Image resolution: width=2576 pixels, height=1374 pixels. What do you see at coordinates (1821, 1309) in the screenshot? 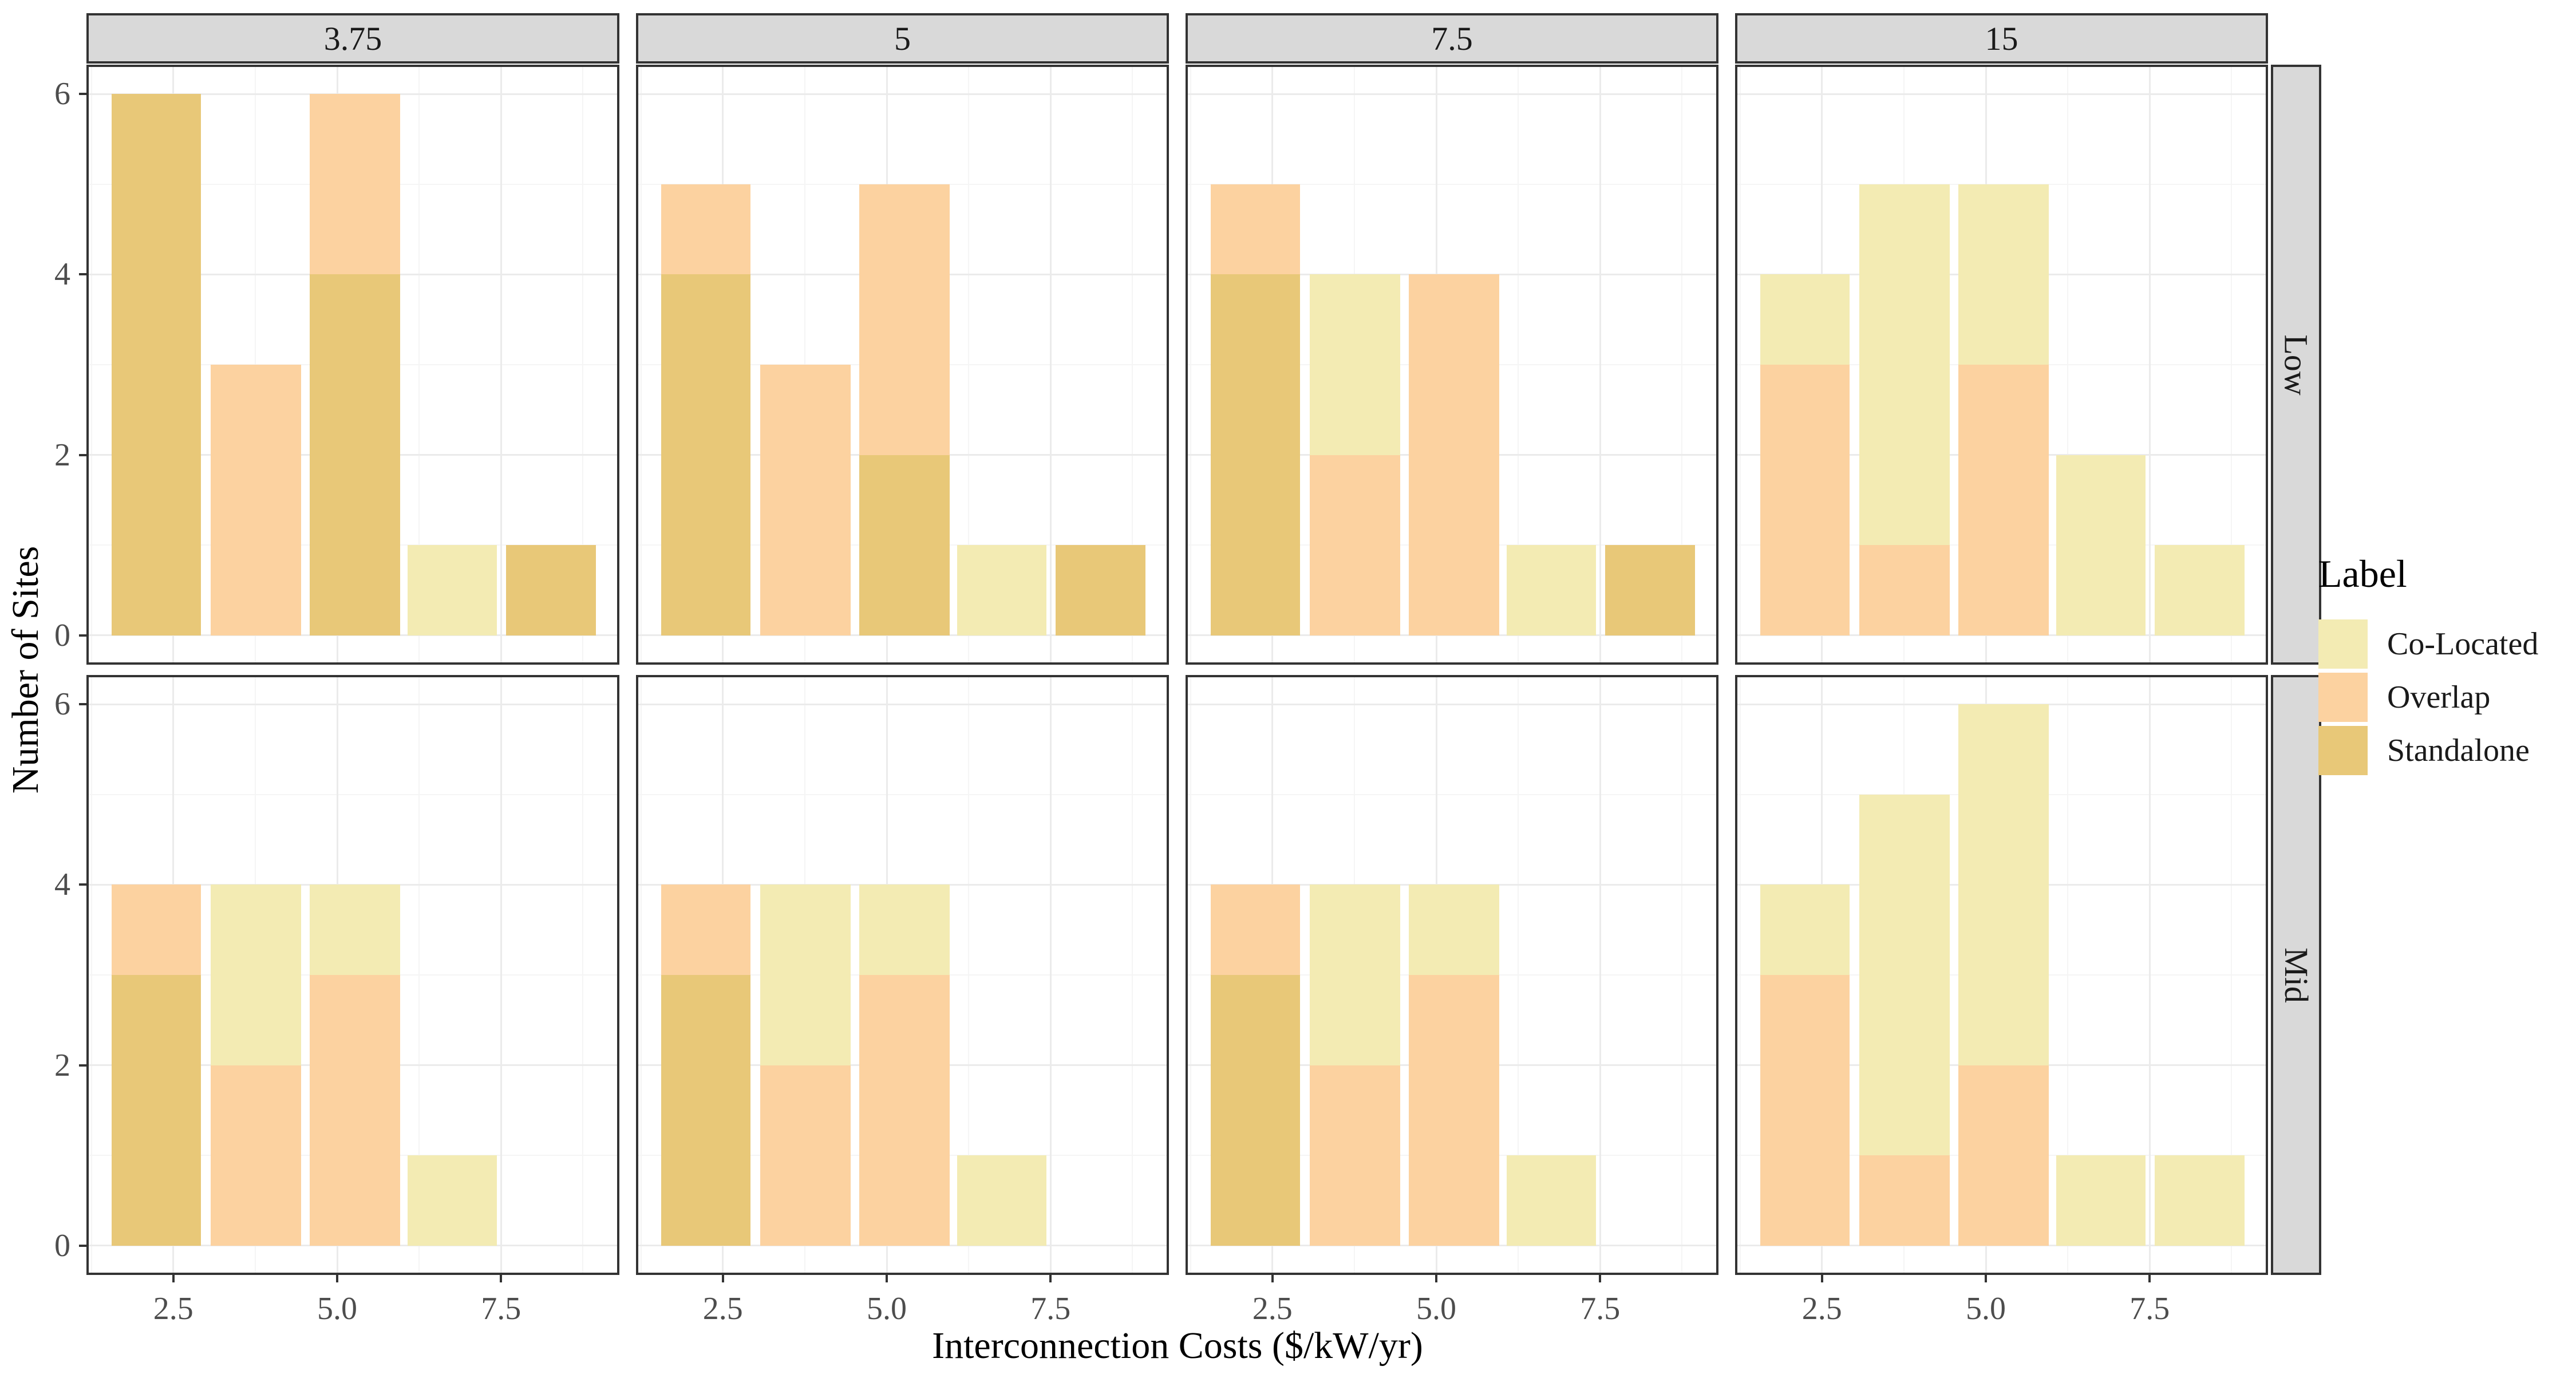
I see `x-tick-label: 2.5` at bounding box center [1821, 1309].